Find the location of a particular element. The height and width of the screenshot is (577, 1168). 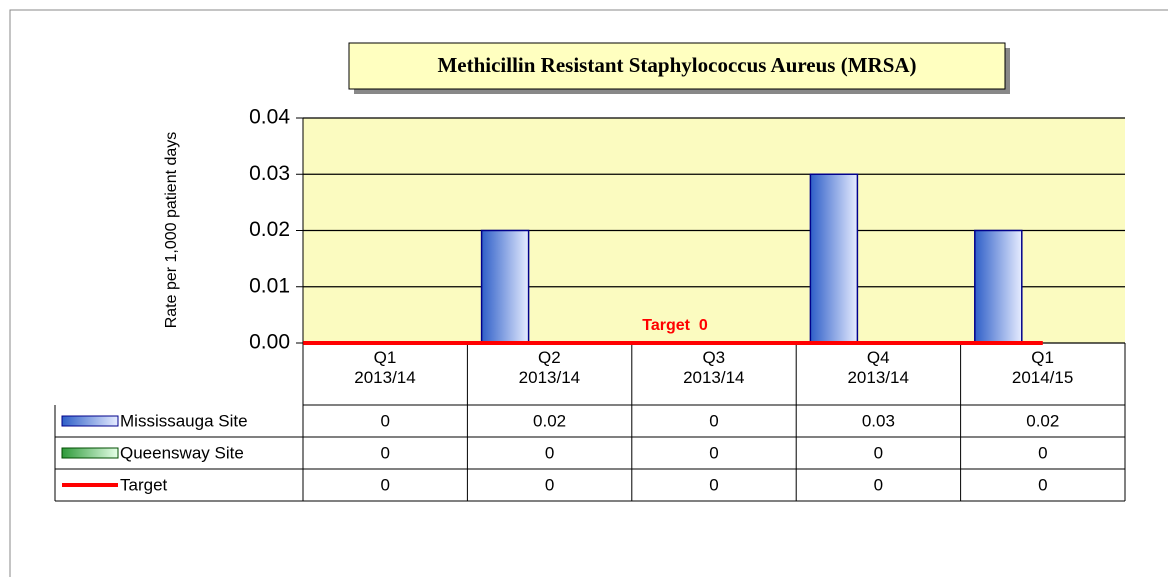

x-tick-label: Q1 2013/14 is located at coordinates (385, 367).